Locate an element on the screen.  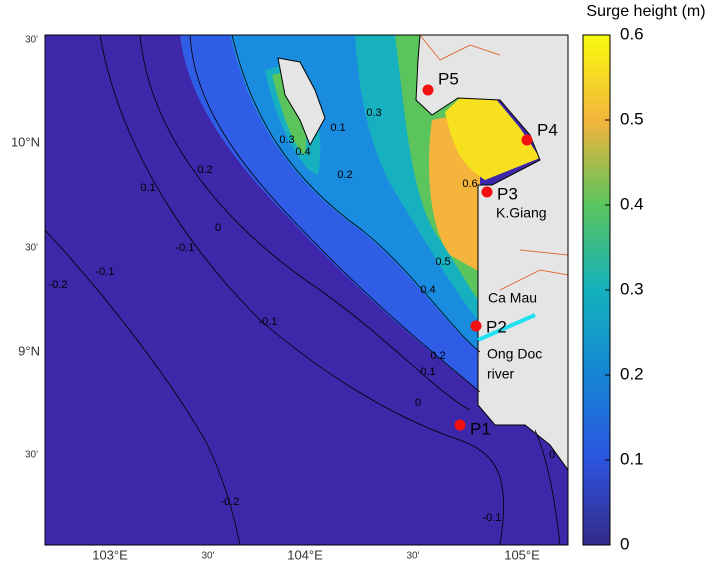
river is located at coordinates (506, 327).